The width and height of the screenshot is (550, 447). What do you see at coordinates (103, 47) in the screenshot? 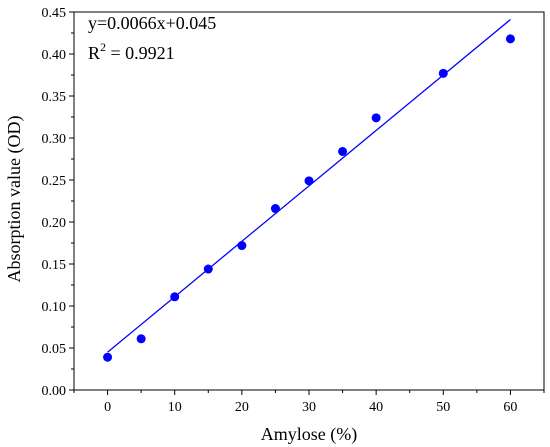
I see `r-squared-superscript: 2` at bounding box center [103, 47].